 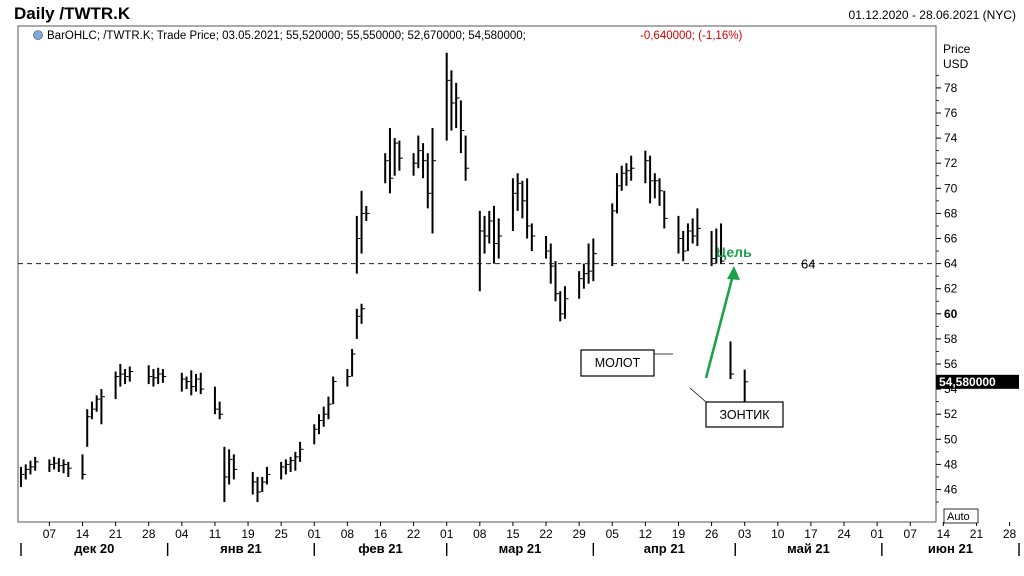 I want to click on y-tick-label: 56, so click(x=951, y=364).